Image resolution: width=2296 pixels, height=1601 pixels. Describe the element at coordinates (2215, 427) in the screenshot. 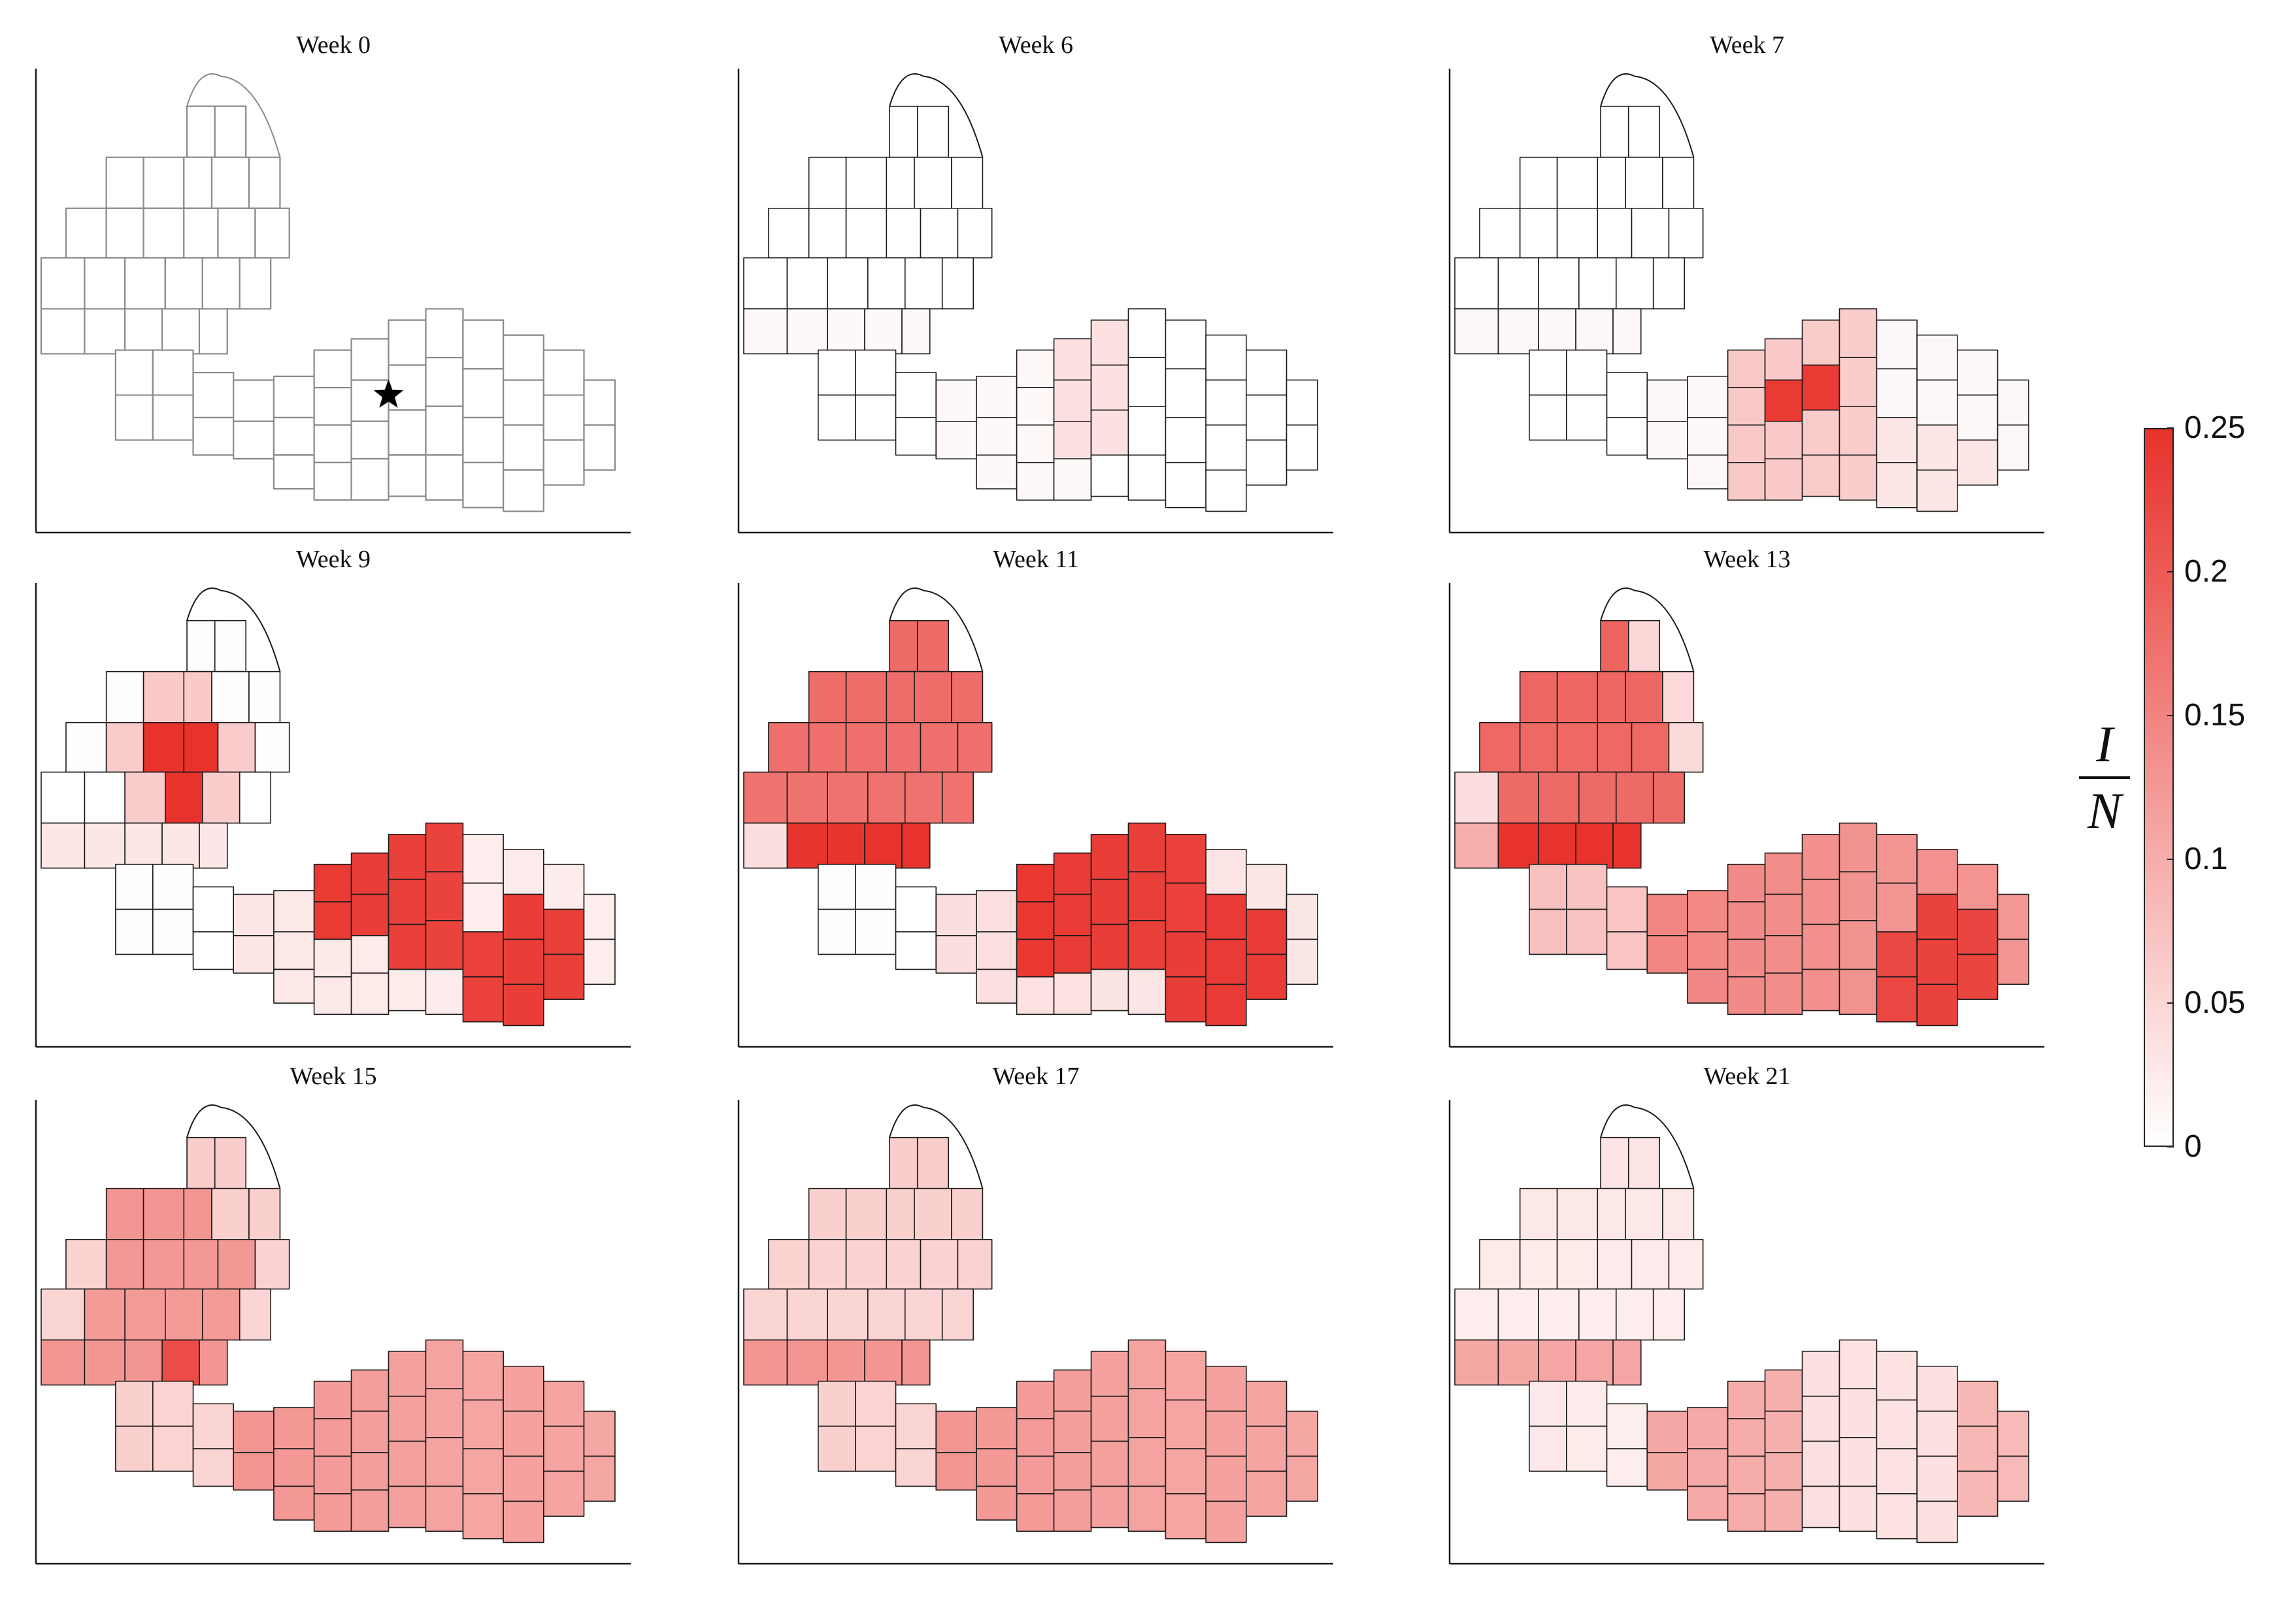

I see `colorbar-tick-label: 0.25` at that location.